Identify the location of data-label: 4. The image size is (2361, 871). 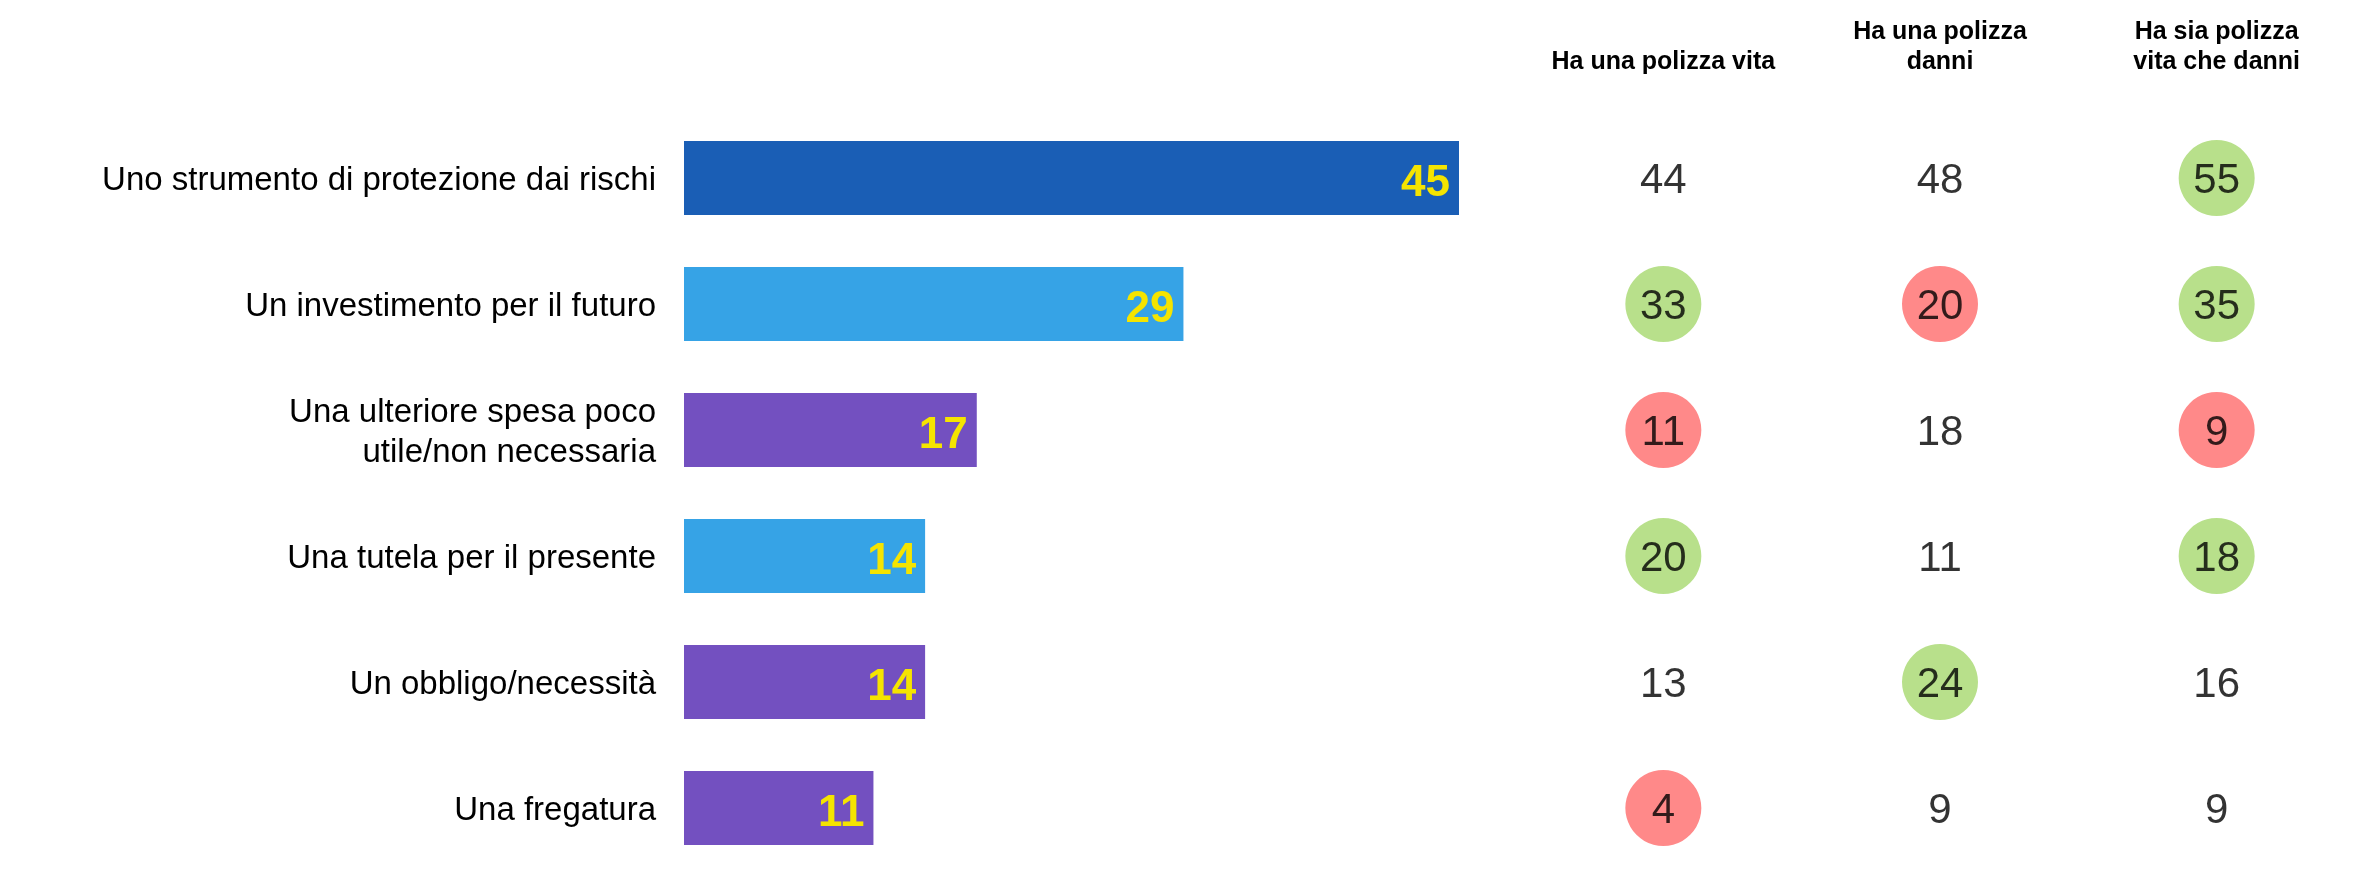
(1663, 808).